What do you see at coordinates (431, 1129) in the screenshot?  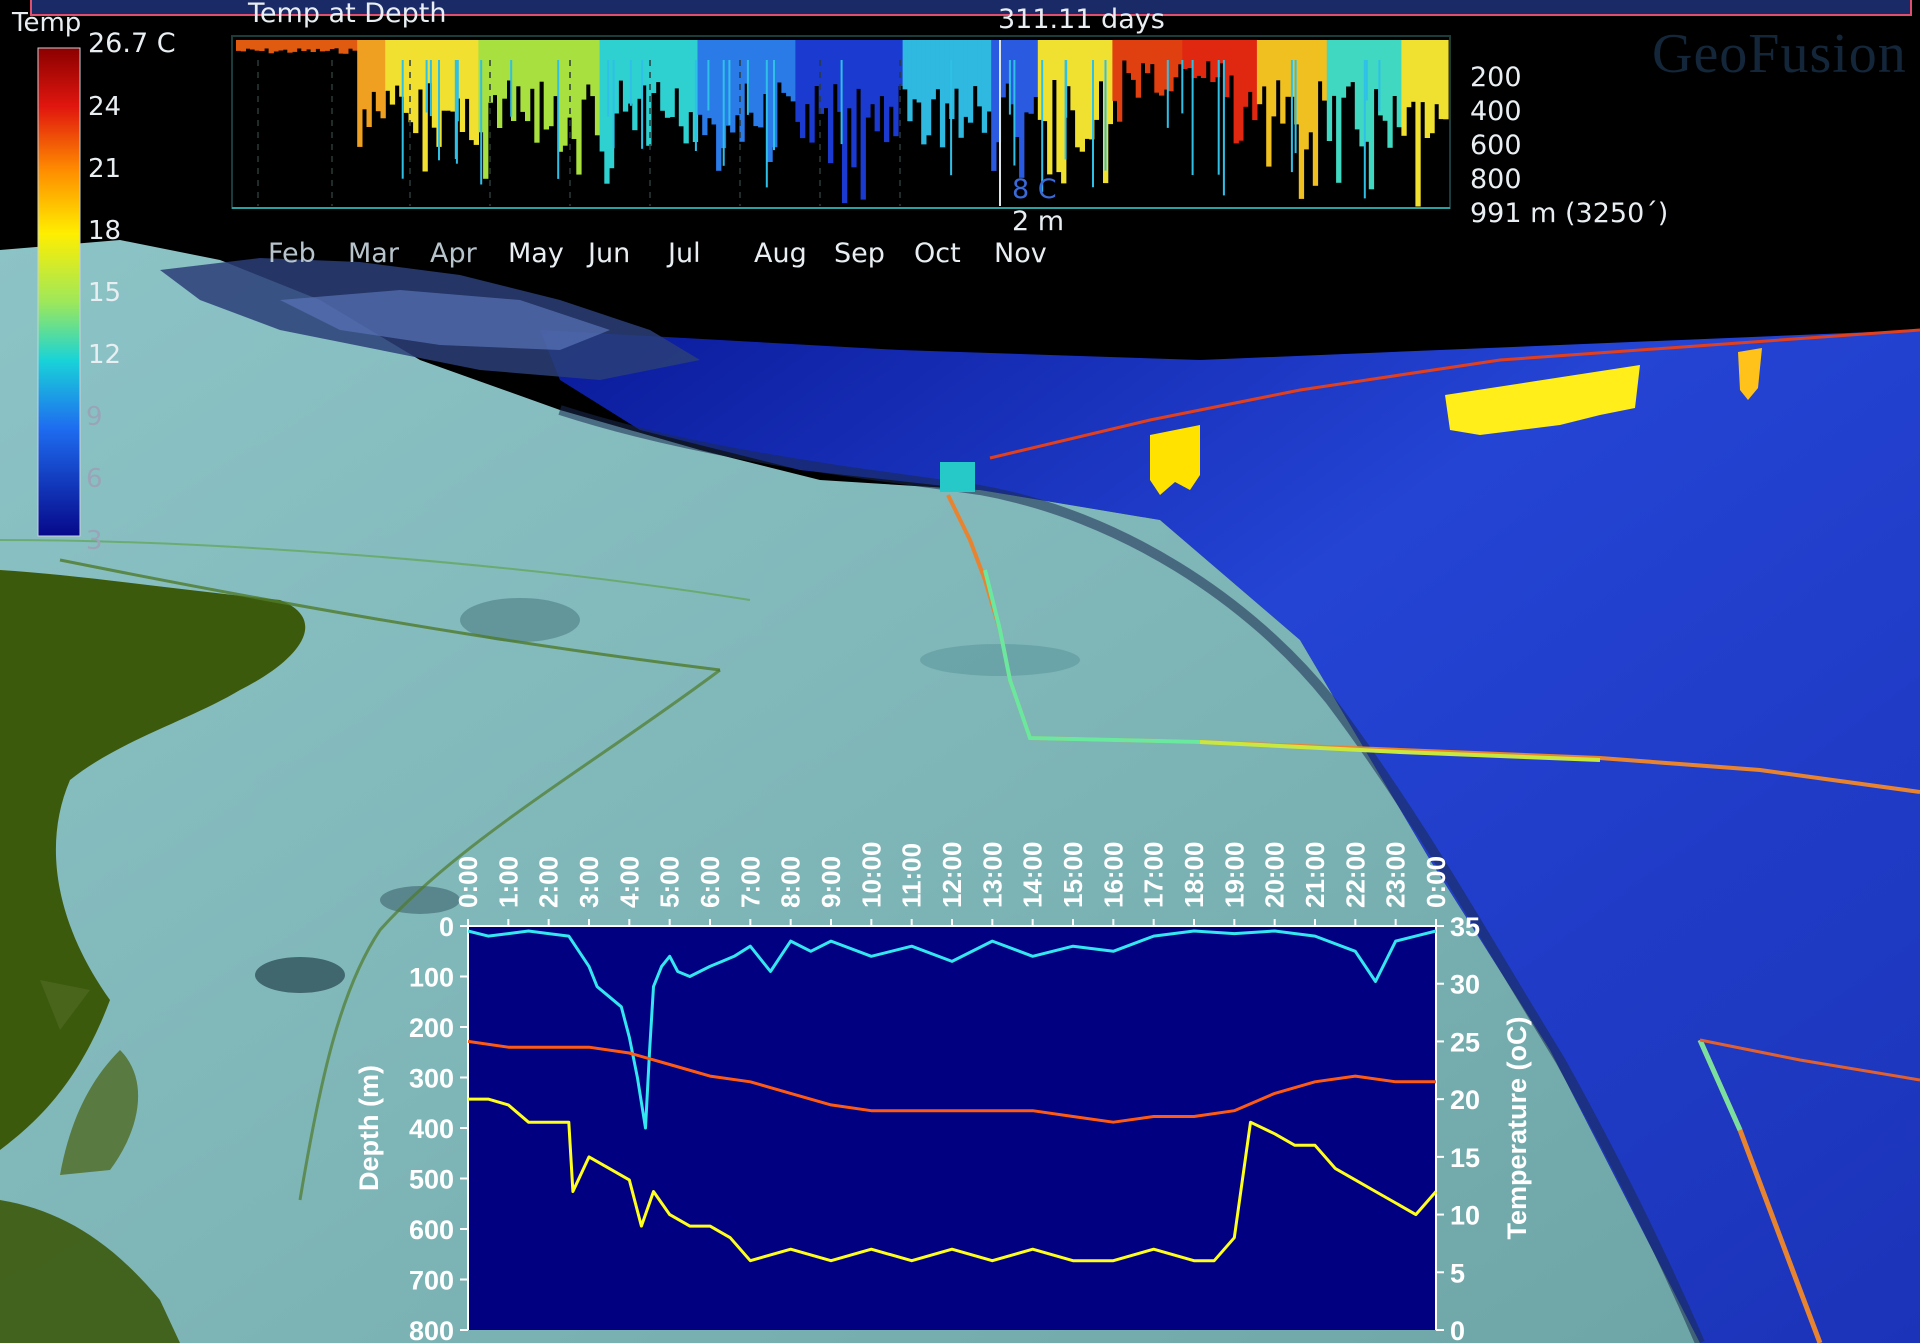 I see `y-tick-label: 400` at bounding box center [431, 1129].